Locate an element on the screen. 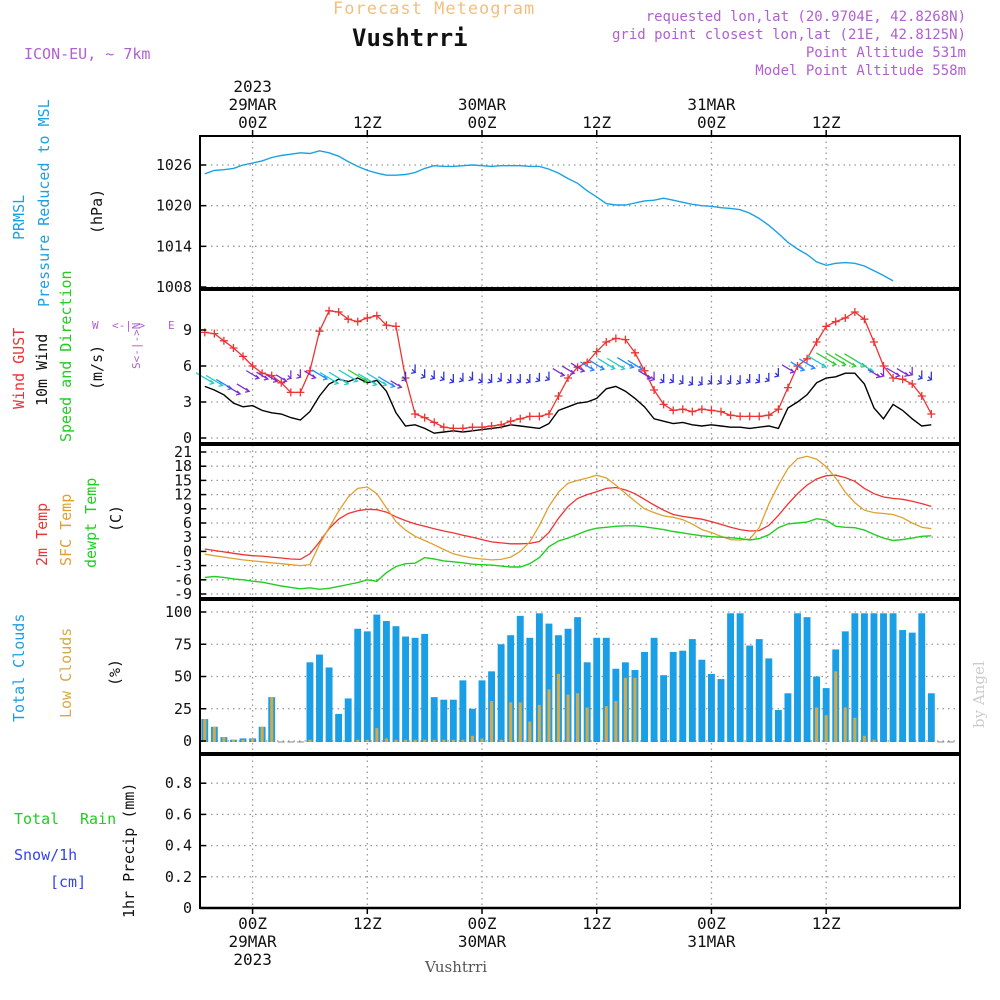 Image resolution: width=1000 pixels, height=1000 pixels. model-altitude: Model Point Altitude 558m is located at coordinates (860, 71).